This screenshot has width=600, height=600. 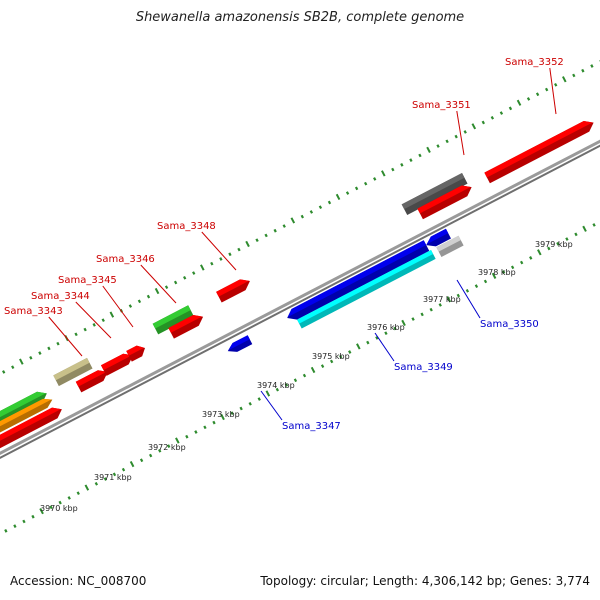 What do you see at coordinates (125, 259) in the screenshot?
I see `gene-label: Sama_3346` at bounding box center [125, 259].